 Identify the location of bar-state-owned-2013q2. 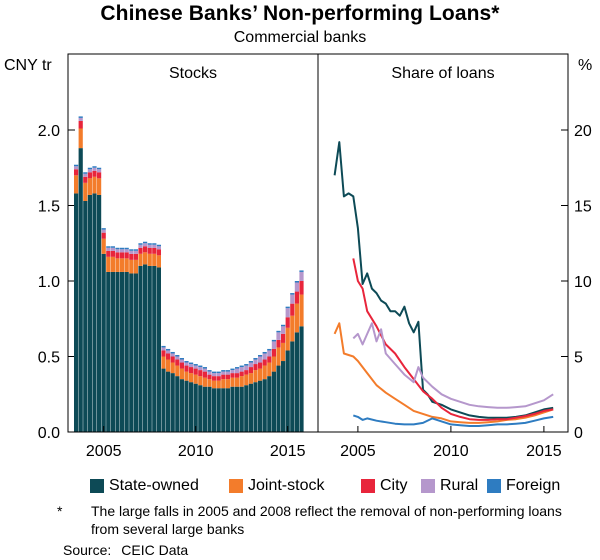
(255, 407).